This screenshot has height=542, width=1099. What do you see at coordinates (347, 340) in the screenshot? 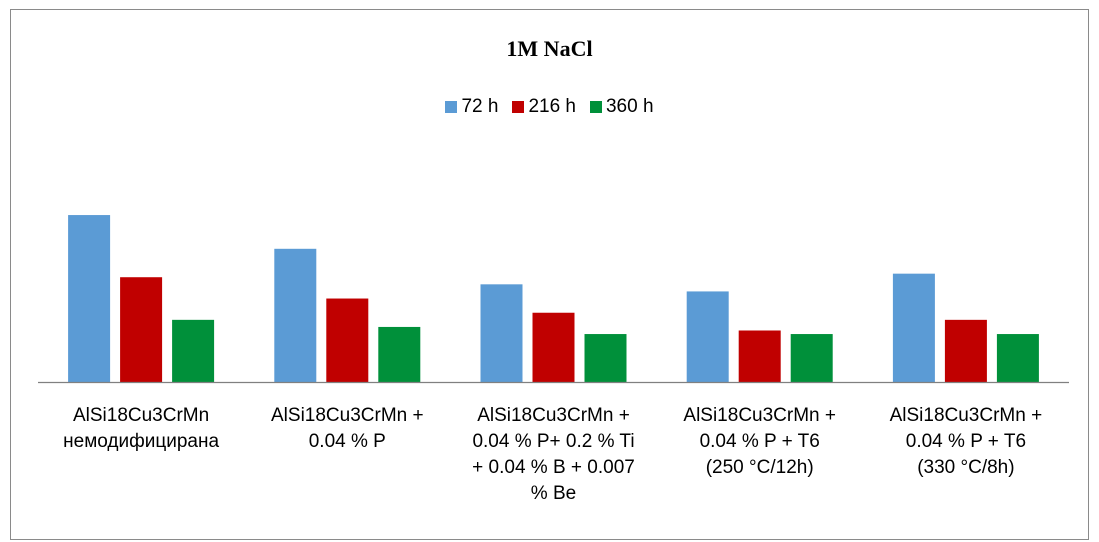
I see `bar-216h-cat2` at bounding box center [347, 340].